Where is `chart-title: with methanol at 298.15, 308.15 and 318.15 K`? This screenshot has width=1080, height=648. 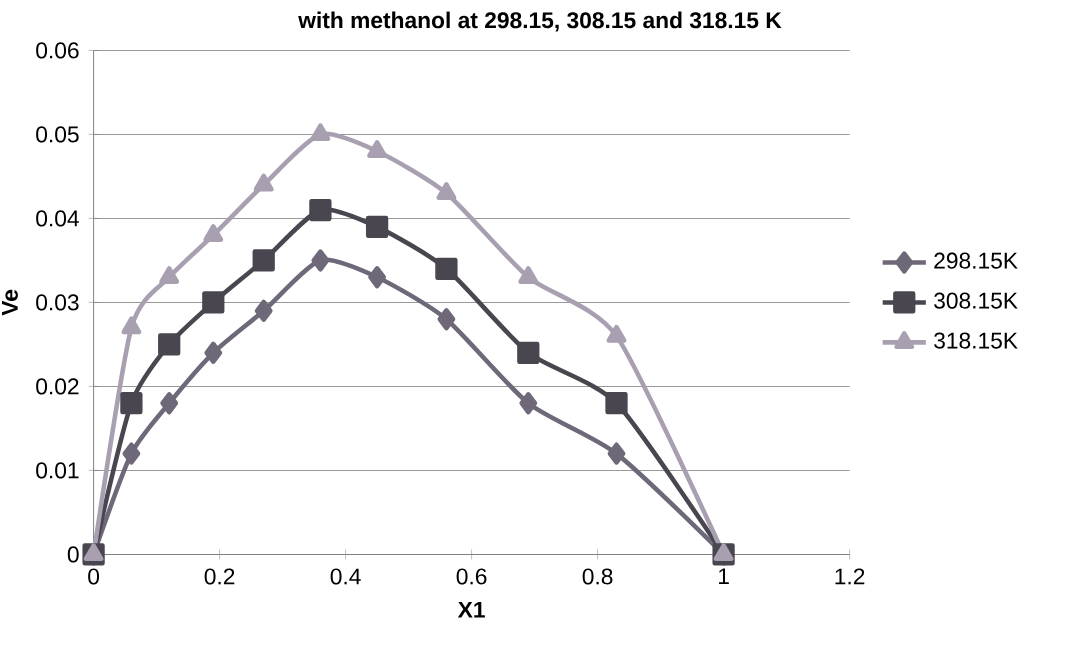
chart-title: with methanol at 298.15, 308.15 and 318.15 K is located at coordinates (540, 21).